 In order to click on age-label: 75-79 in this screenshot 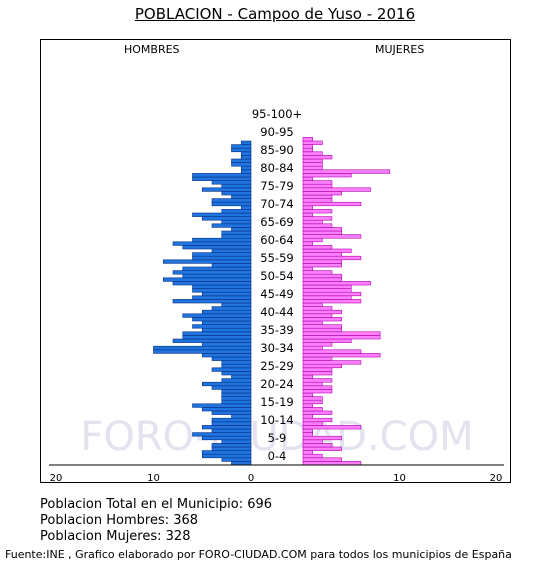, I will do `click(276, 186)`.